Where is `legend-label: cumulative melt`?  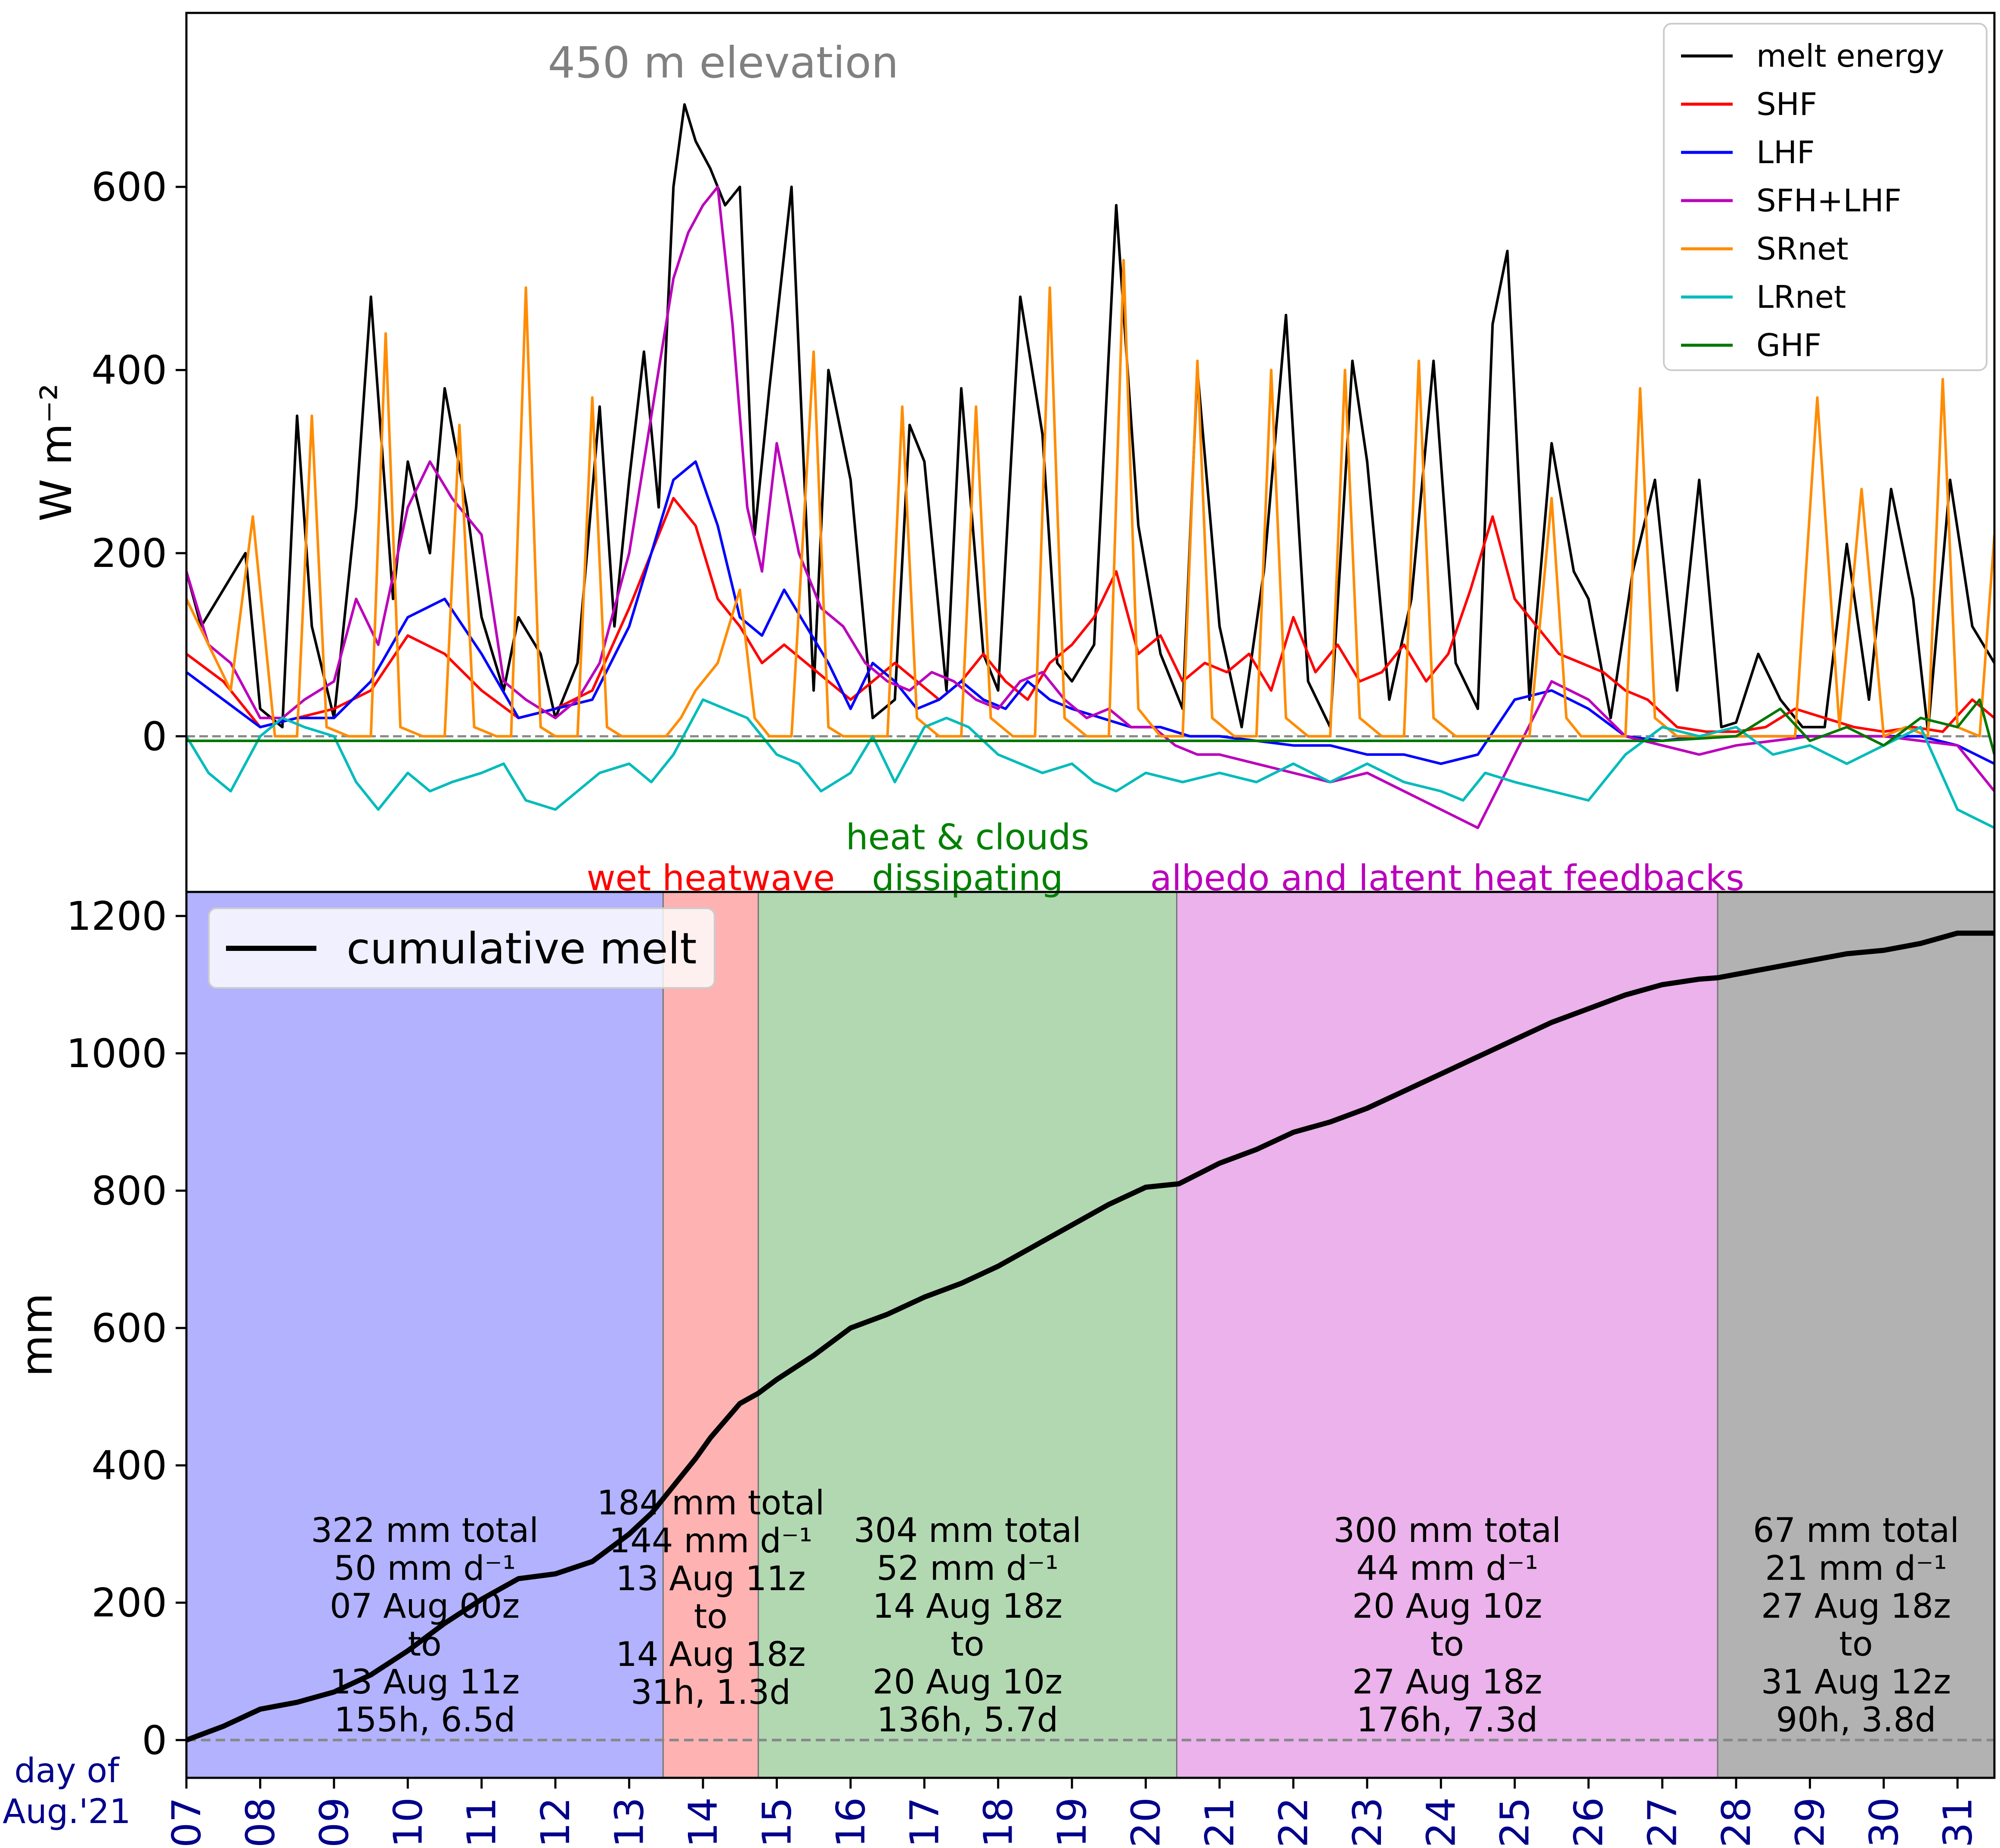
legend-label: cumulative melt is located at coordinates (522, 948).